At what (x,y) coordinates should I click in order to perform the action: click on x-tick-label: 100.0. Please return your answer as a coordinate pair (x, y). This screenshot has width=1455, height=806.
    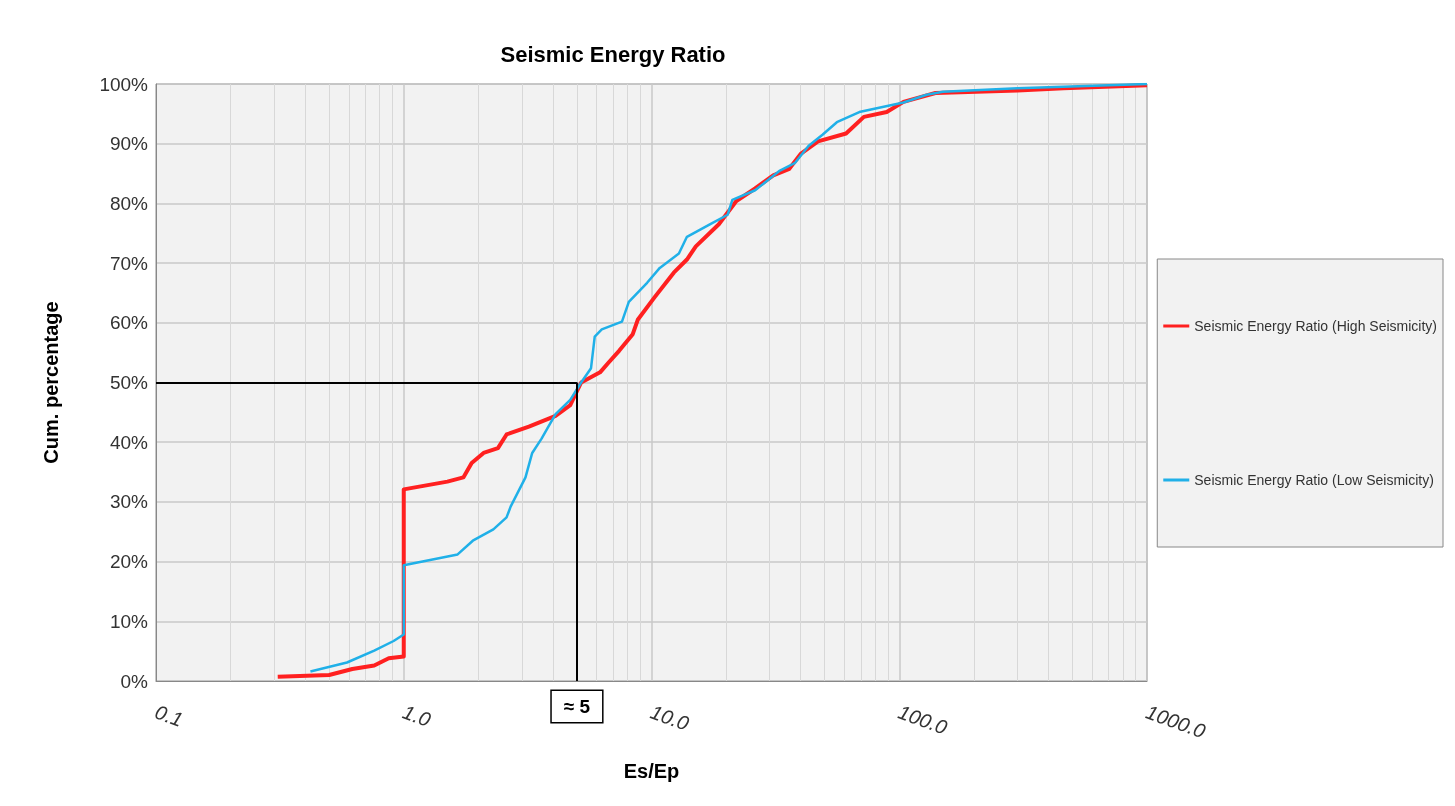
    Looking at the image, I should click on (923, 719).